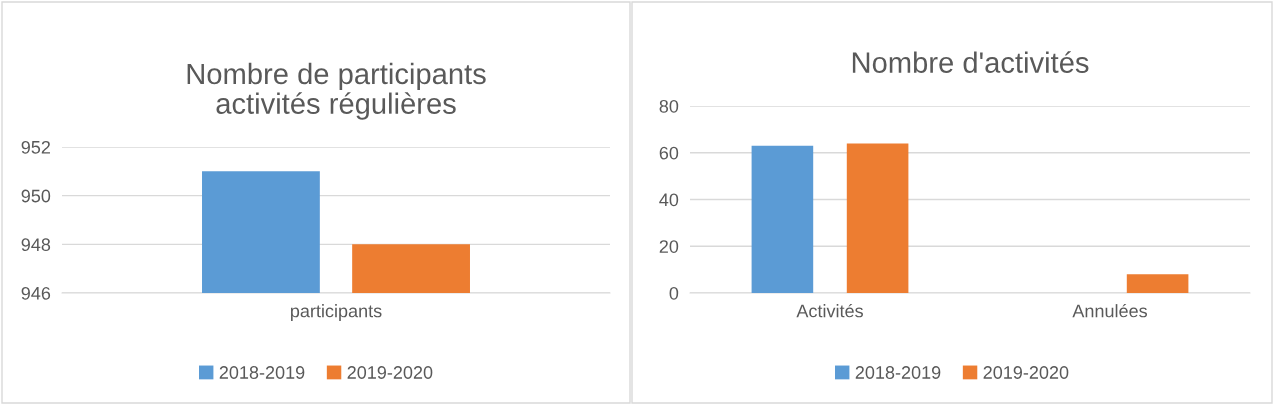 This screenshot has height=405, width=1279. Describe the element at coordinates (35, 147) in the screenshot. I see `y-tick-label: 952` at that location.